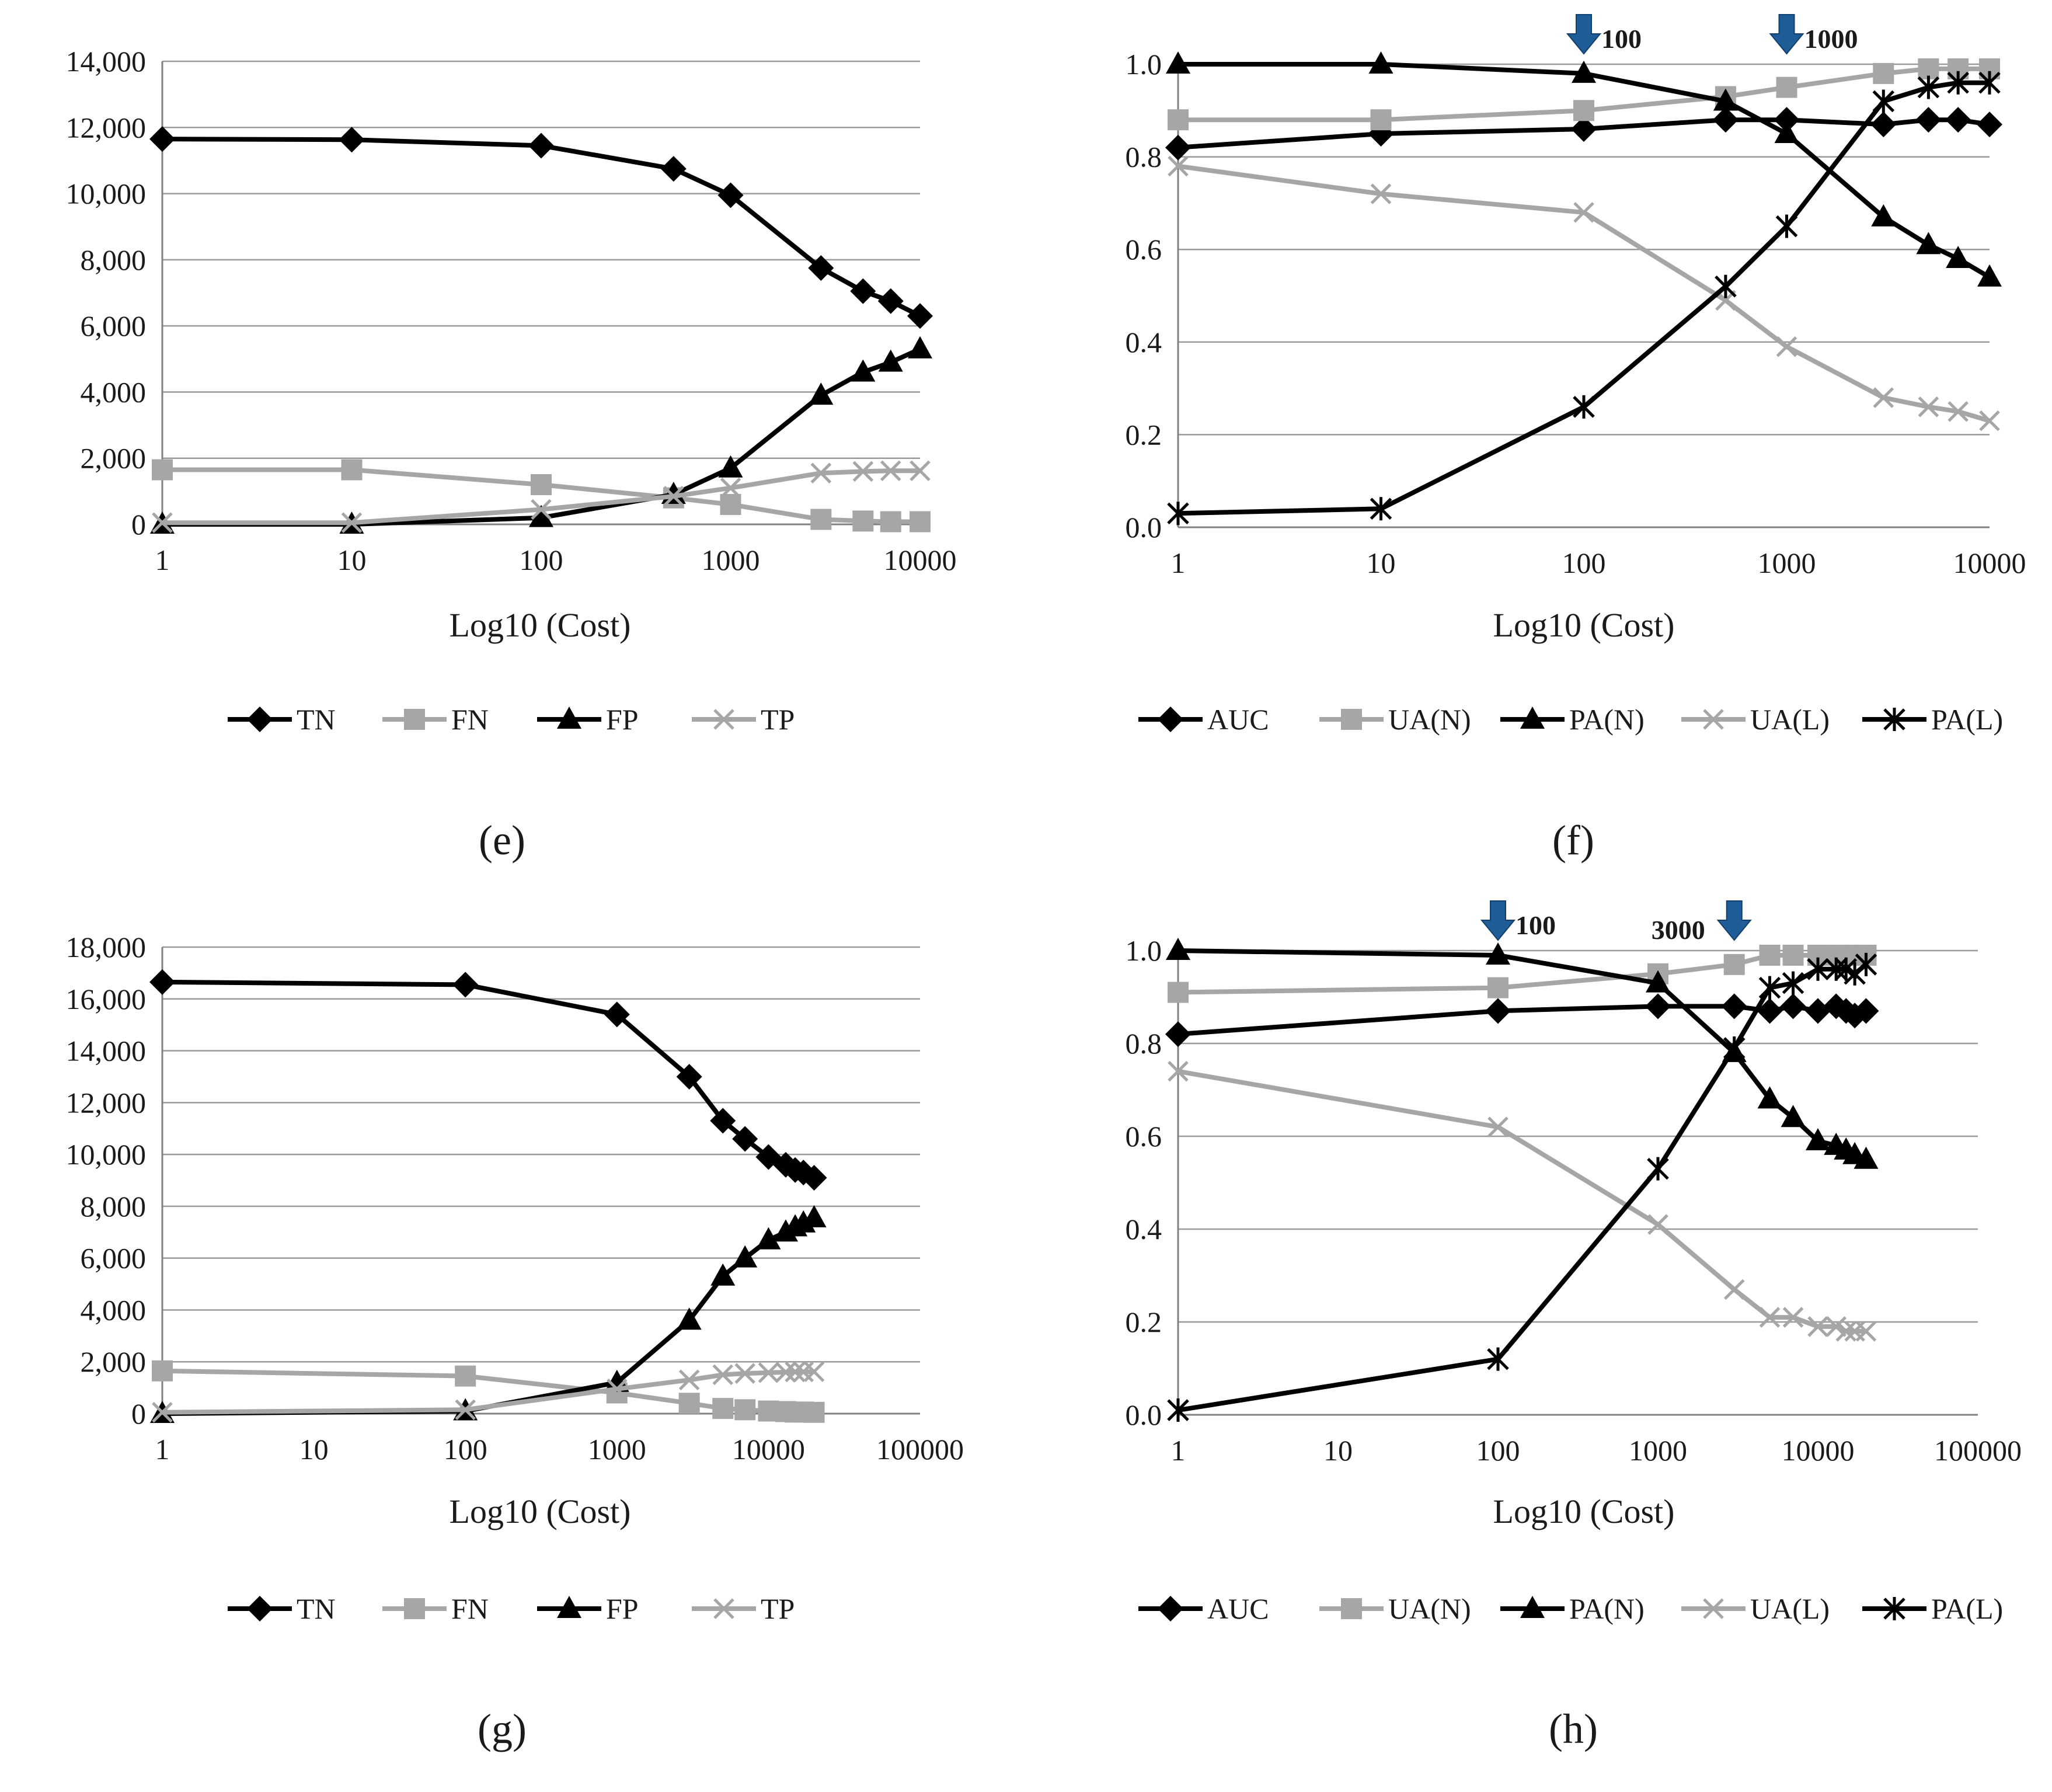 The image size is (2052, 1792). I want to click on y-tick-label: 0.2, so click(1144, 434).